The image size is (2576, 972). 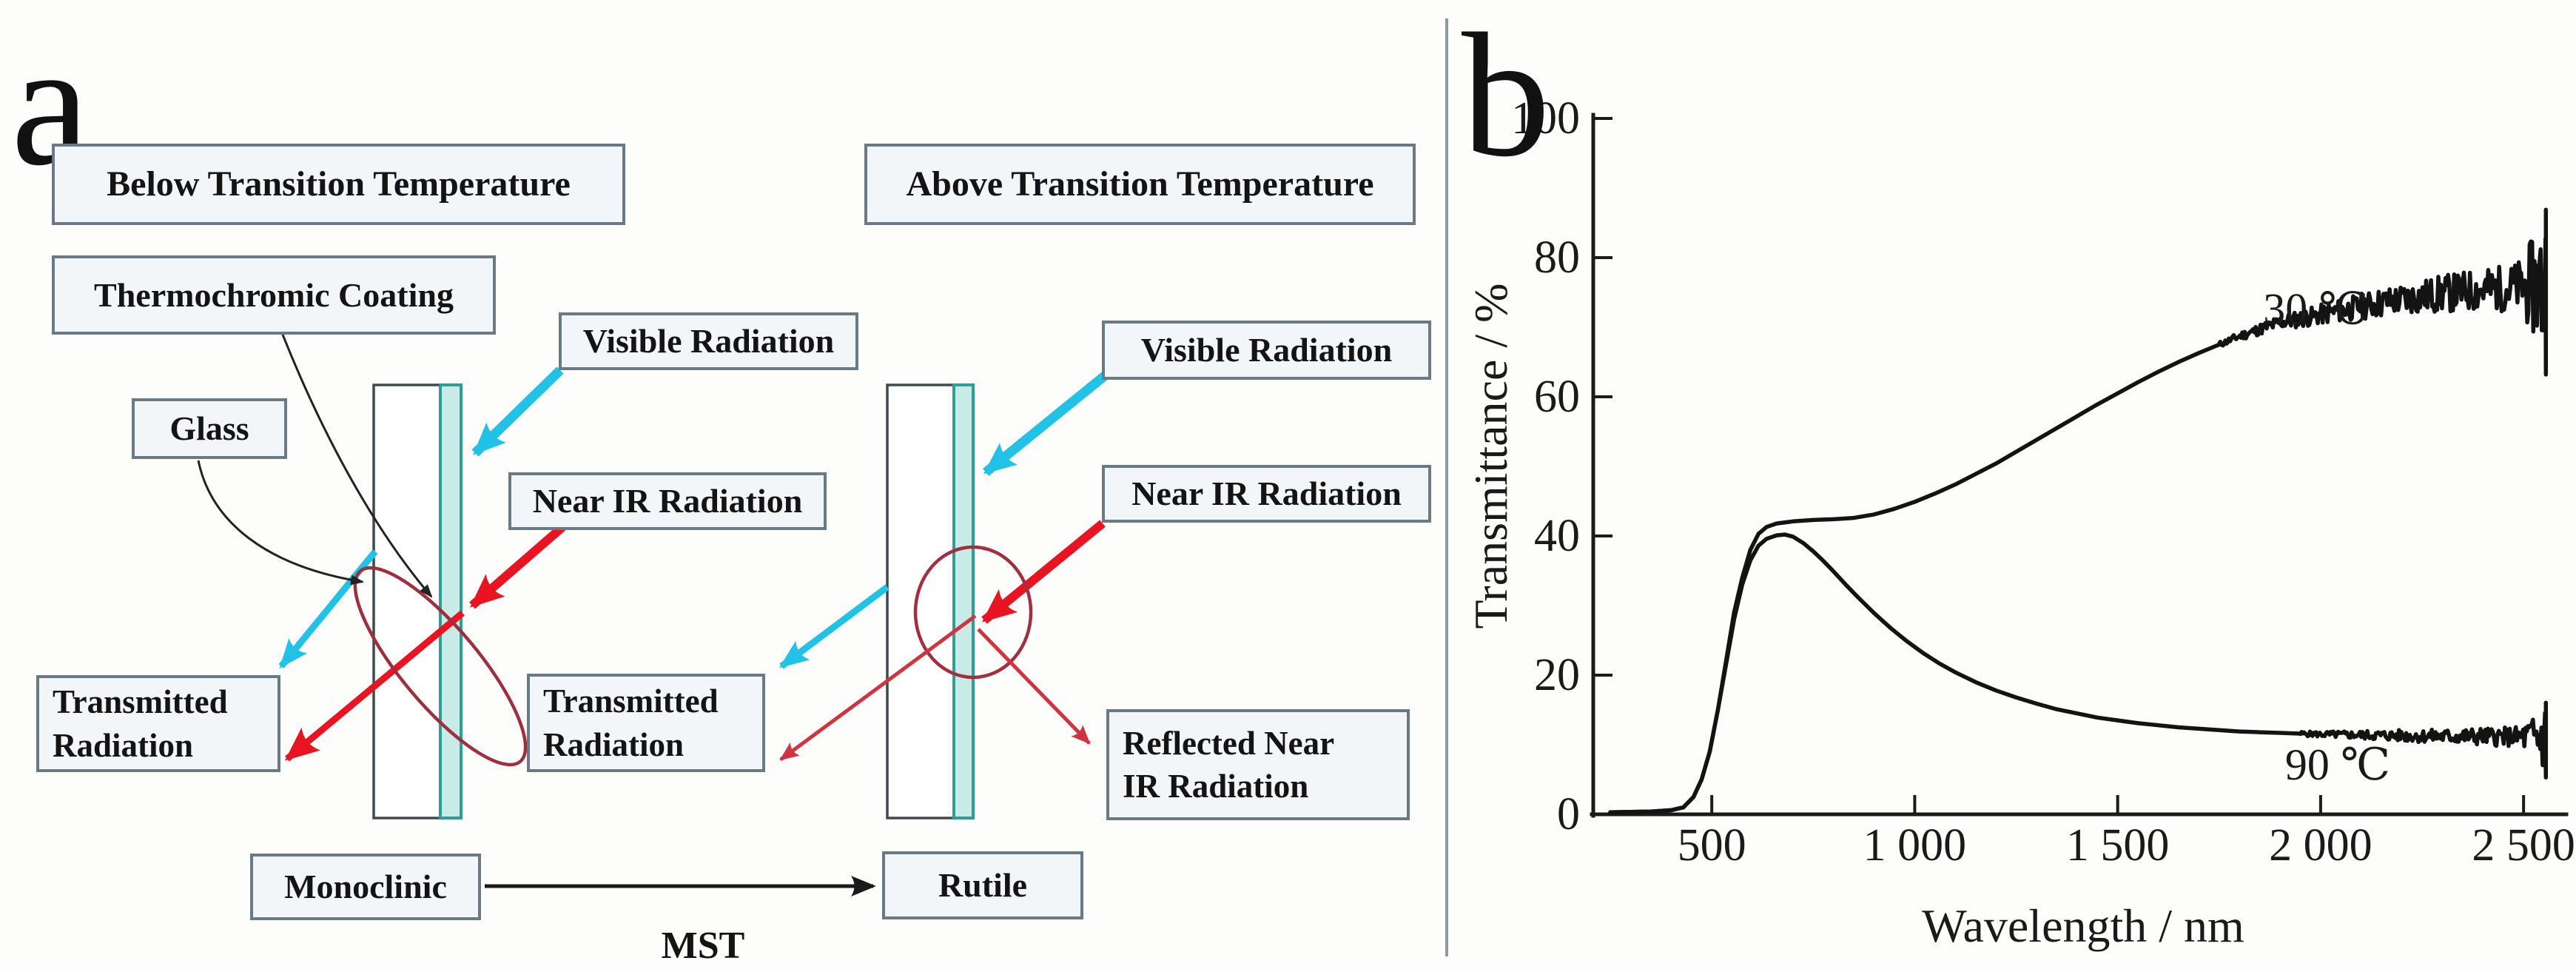 I want to click on glass-pane-right, so click(x=920, y=601).